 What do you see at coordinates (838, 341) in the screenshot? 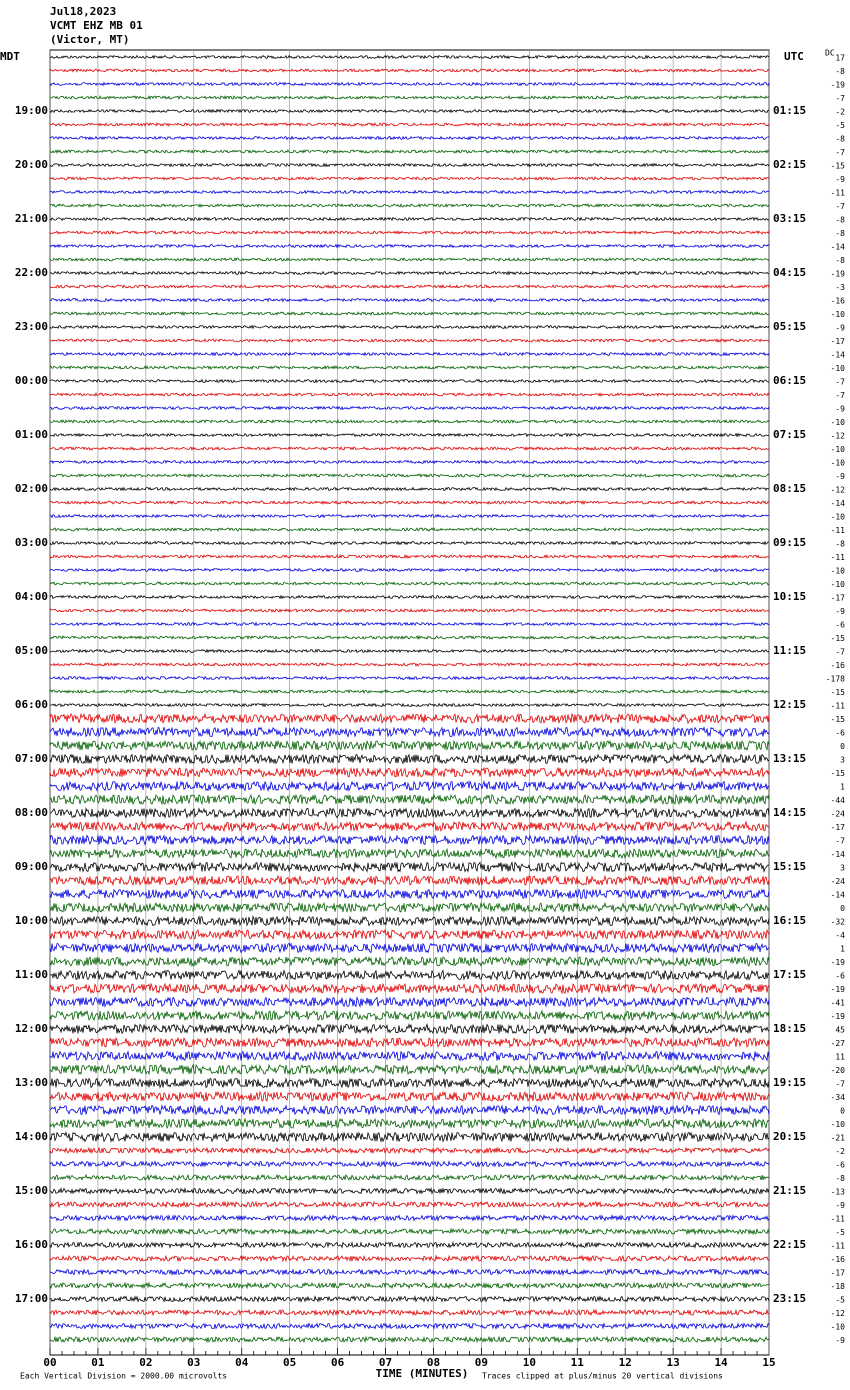
I see `dc-offset: -17` at bounding box center [838, 341].